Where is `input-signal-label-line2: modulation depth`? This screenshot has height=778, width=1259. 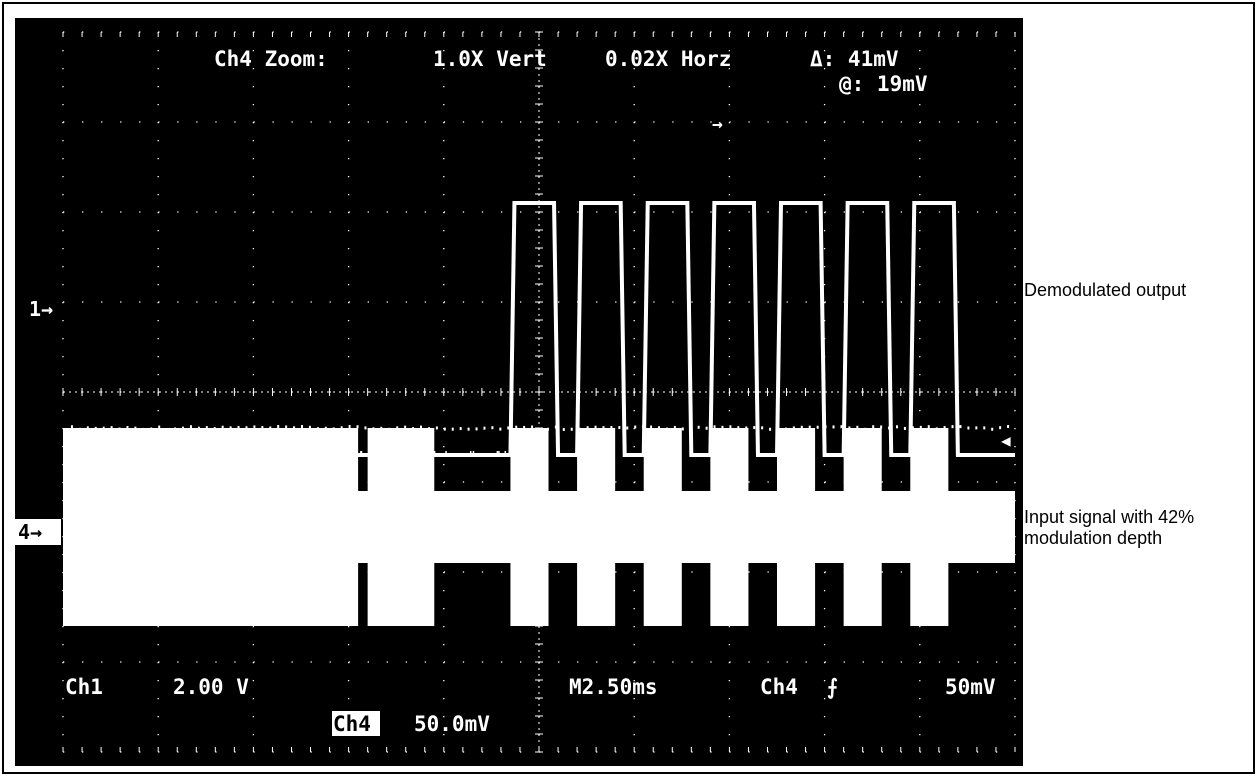
input-signal-label-line2: modulation depth is located at coordinates (1093, 538).